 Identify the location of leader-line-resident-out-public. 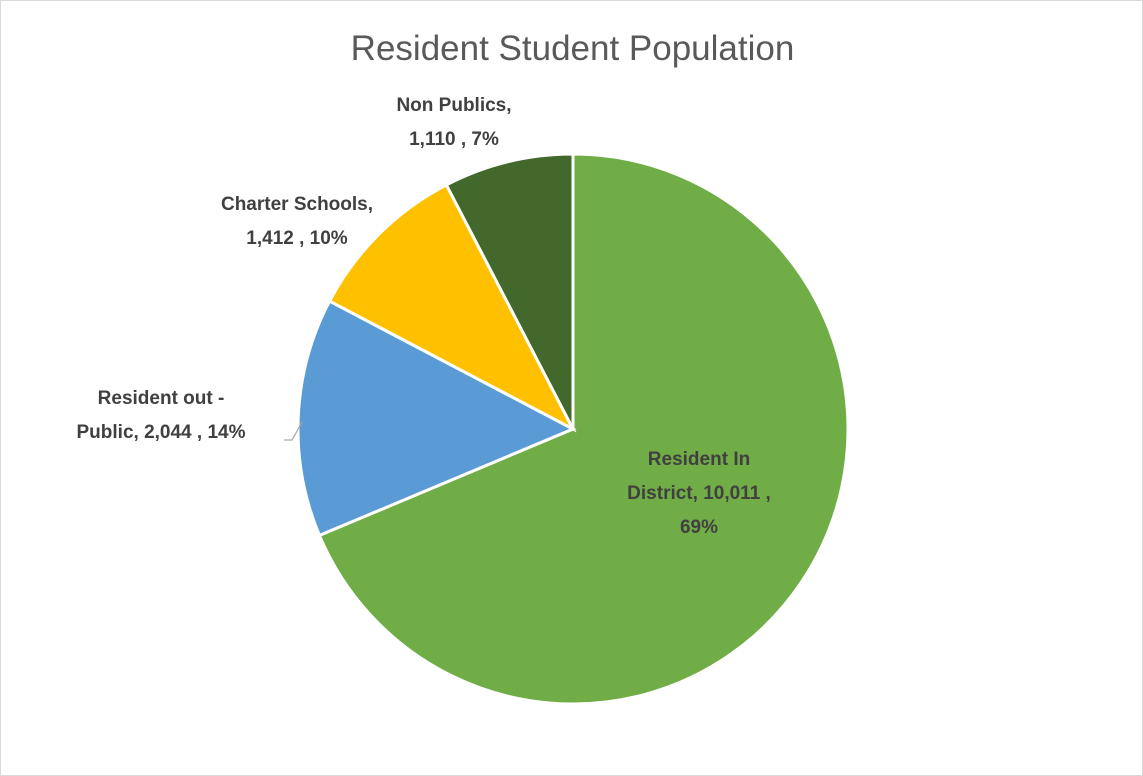
(293, 431).